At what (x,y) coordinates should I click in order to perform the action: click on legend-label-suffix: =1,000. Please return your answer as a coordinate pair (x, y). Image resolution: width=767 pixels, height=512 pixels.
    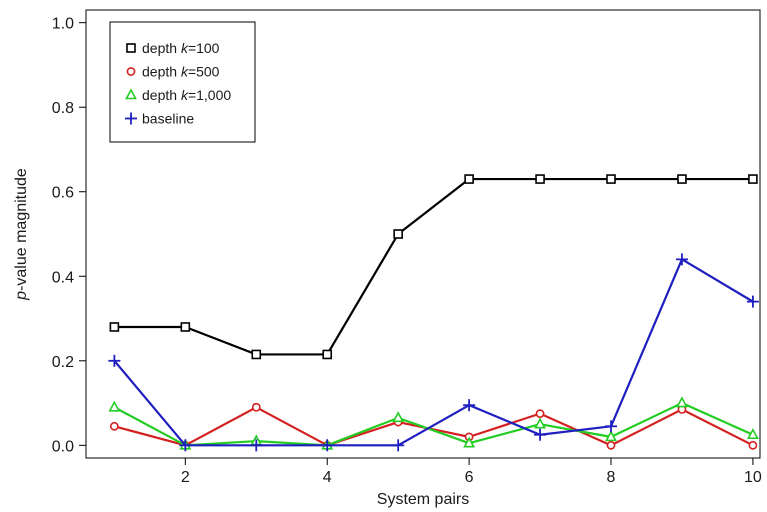
    Looking at the image, I should click on (209, 95).